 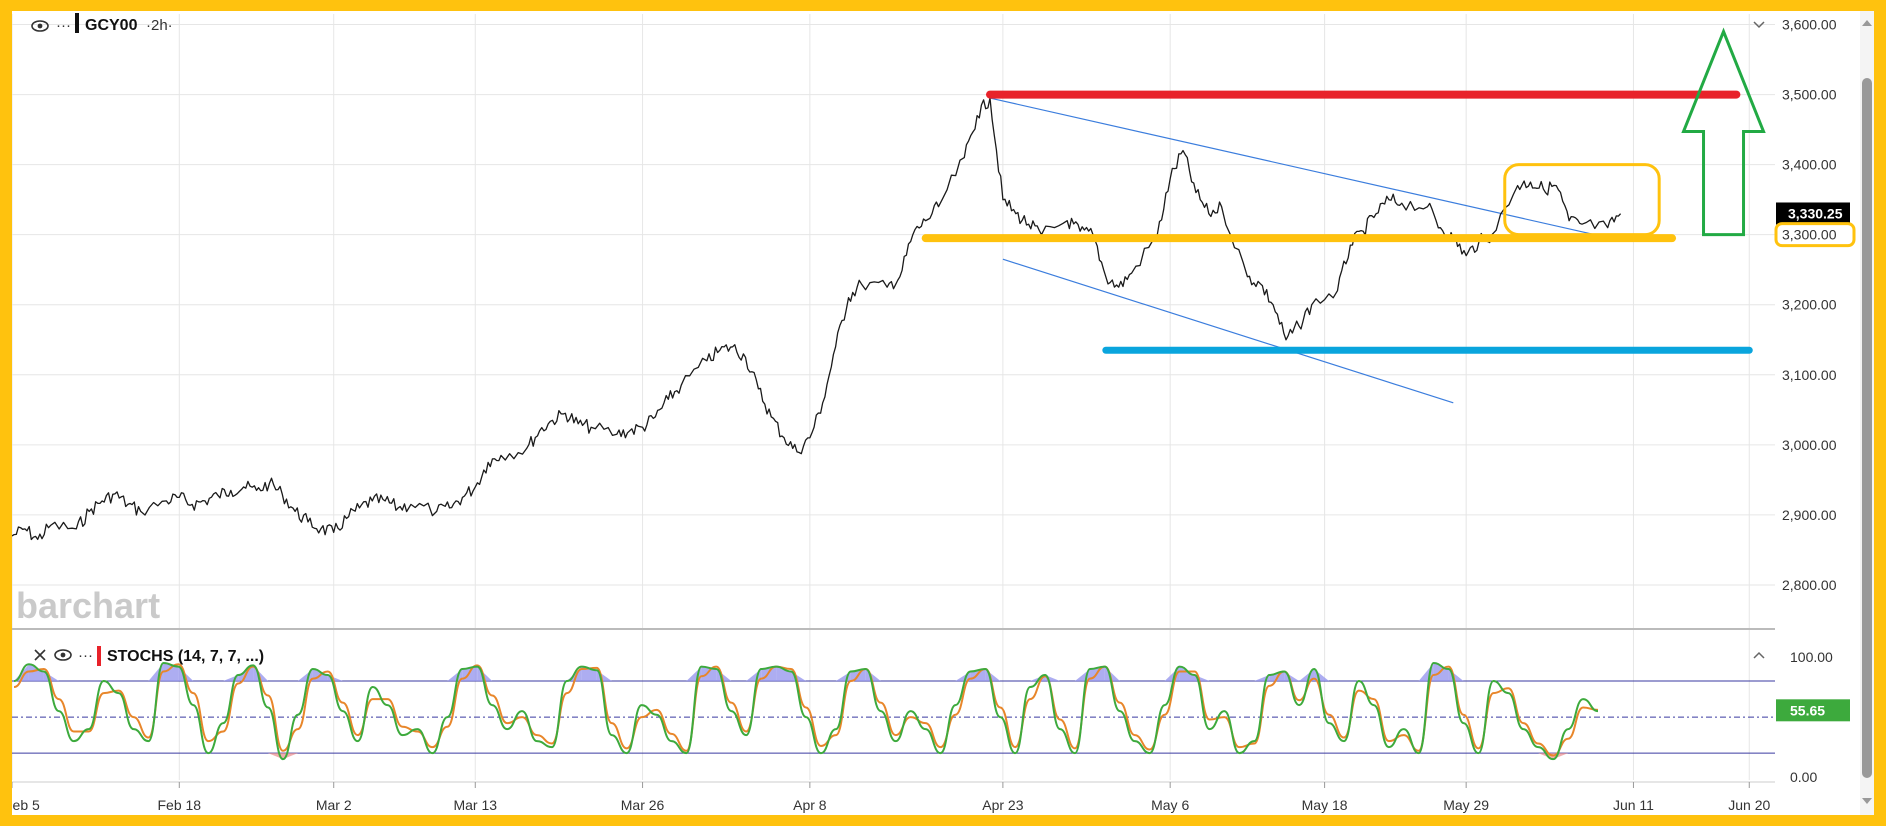 I want to click on price-tick-label: 3,500.00, so click(x=1809, y=95).